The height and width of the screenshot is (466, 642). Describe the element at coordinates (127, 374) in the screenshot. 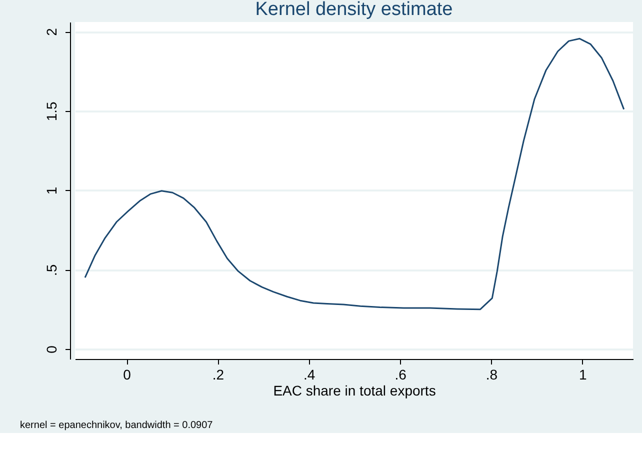

I see `x-tick-label: 0` at that location.